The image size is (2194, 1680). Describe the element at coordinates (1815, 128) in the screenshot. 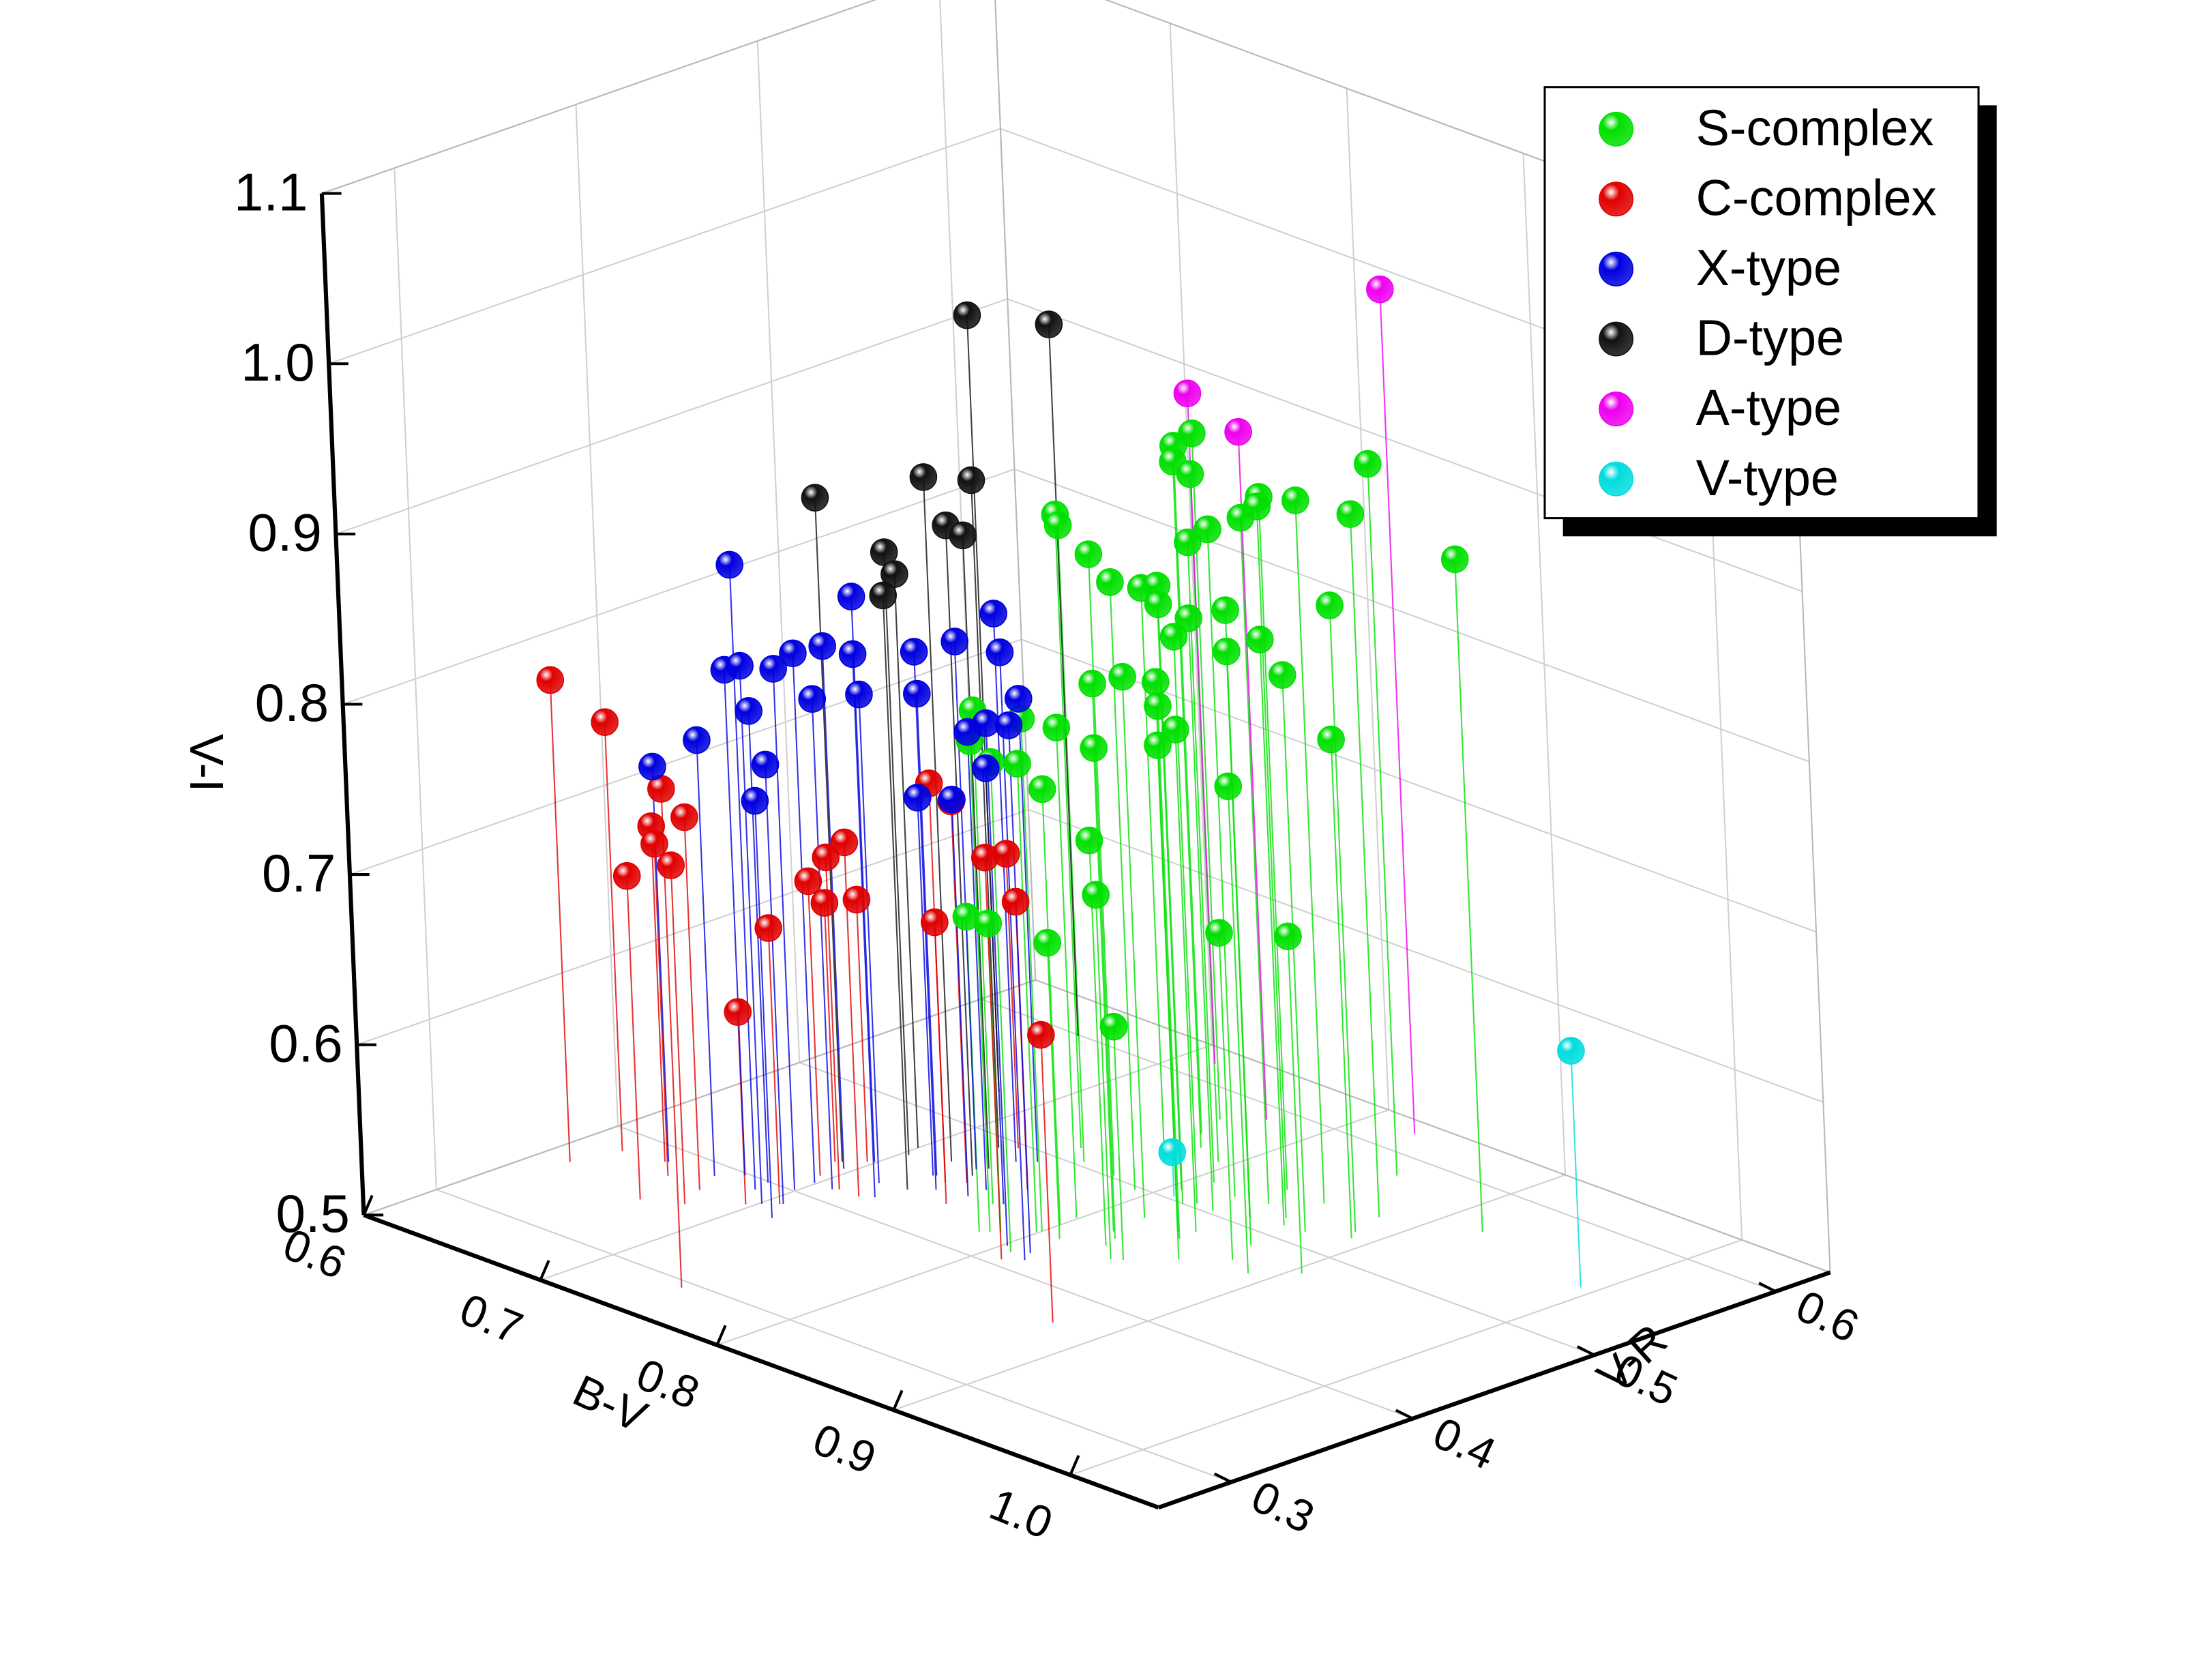

I see `legend-label: S-complex` at that location.